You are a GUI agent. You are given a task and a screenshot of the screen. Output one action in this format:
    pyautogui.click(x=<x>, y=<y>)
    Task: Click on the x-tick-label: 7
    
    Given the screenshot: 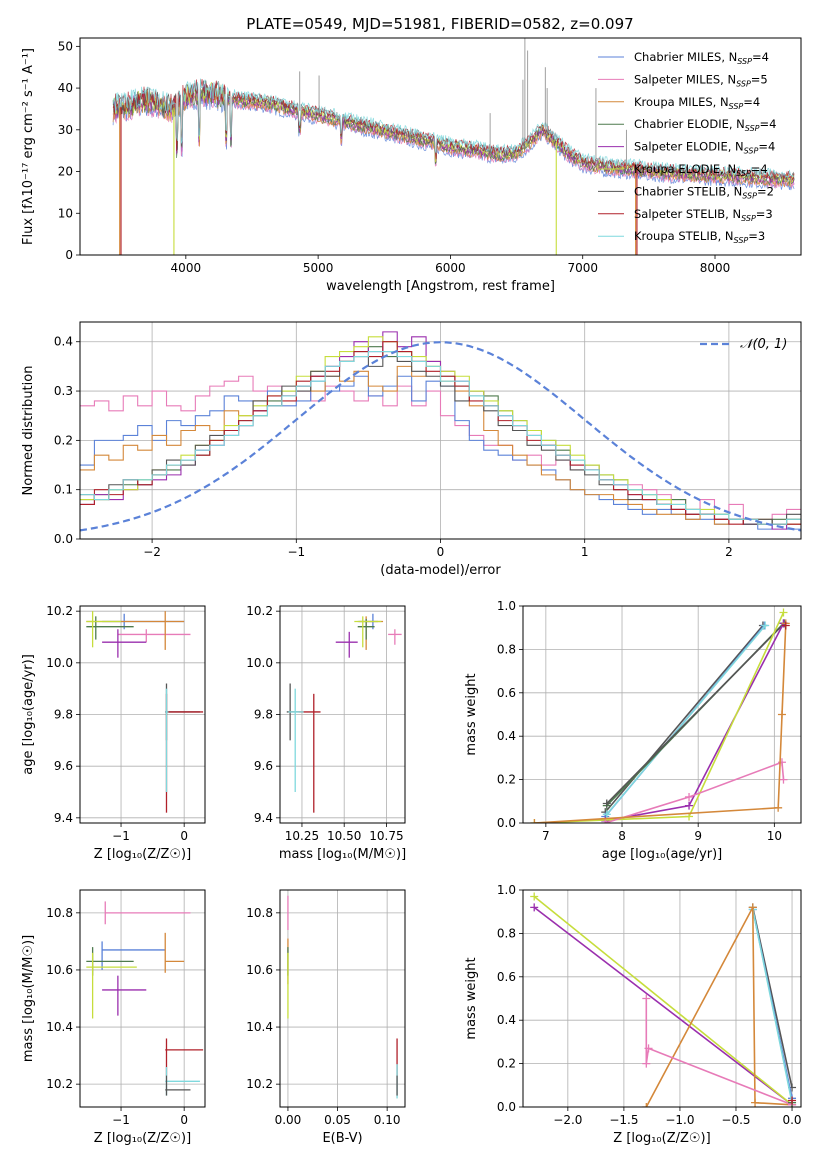 What is the action you would take?
    pyautogui.click(x=546, y=836)
    